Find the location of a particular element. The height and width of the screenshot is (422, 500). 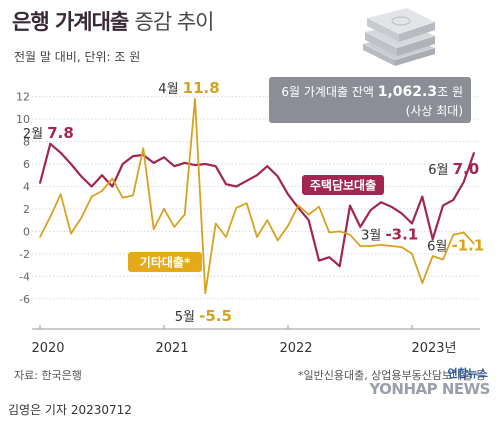

x-tick-label: 2020 is located at coordinates (47, 348).